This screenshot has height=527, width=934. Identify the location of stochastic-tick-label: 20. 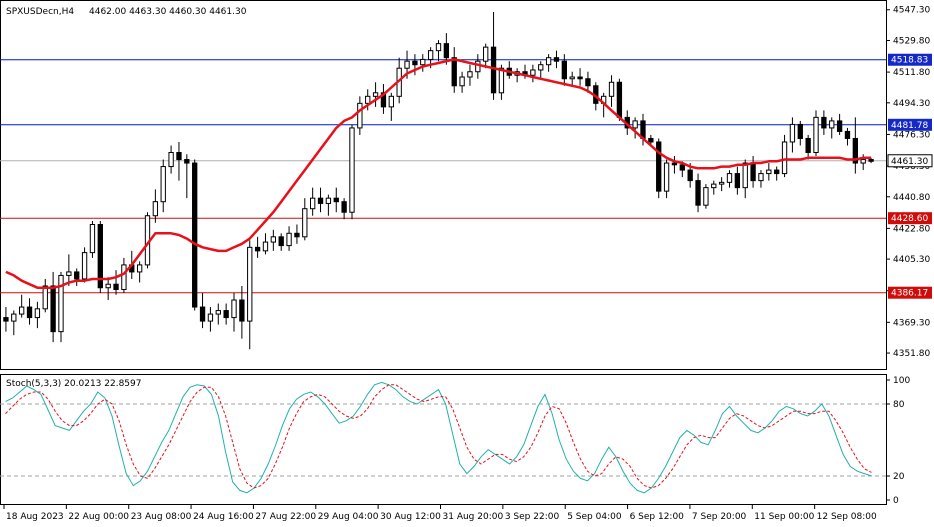
(899, 477).